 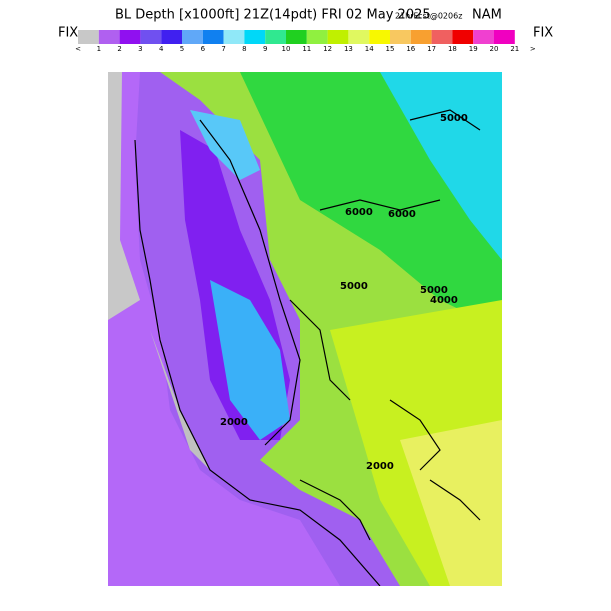 I want to click on legend-label: 18, so click(x=452, y=49).